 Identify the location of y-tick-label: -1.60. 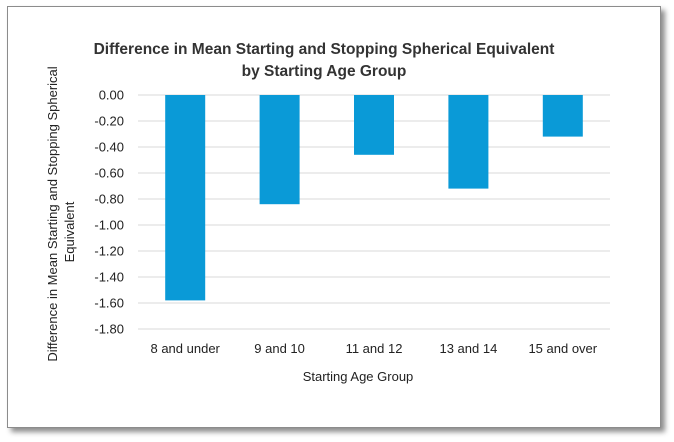
(109, 303).